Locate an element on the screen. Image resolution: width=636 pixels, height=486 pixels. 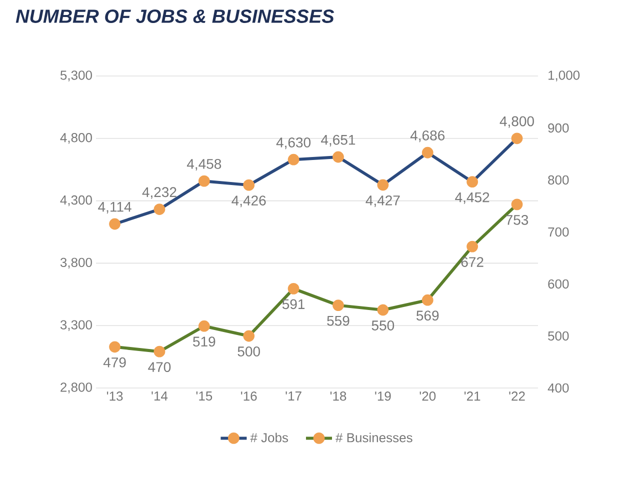
x-tick-label: '16 is located at coordinates (249, 396).